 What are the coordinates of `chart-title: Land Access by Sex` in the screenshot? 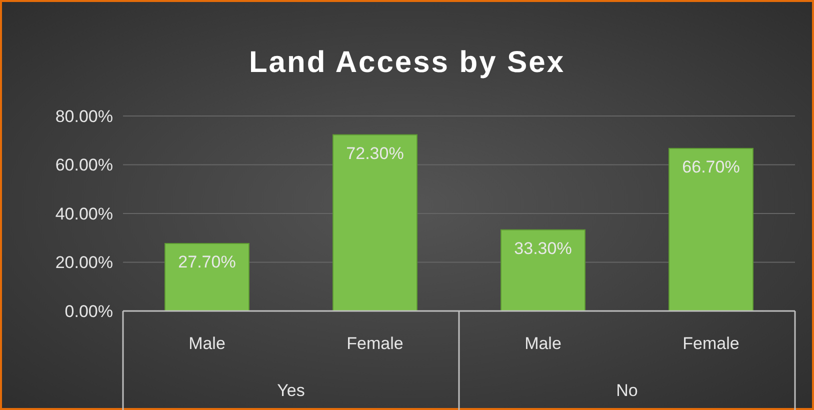 It's located at (407, 62).